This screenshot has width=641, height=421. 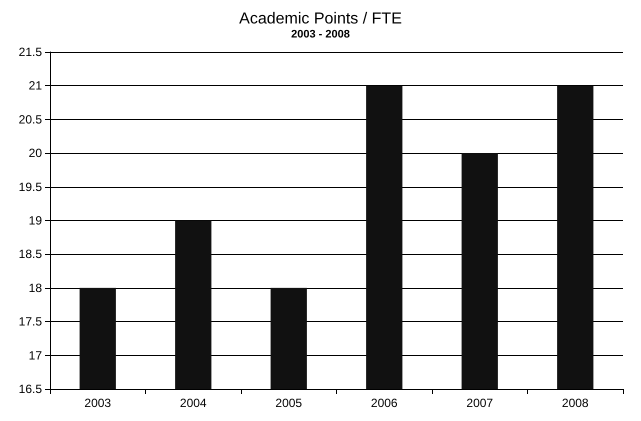 I want to click on x-tick-label: 2003, so click(x=98, y=403).